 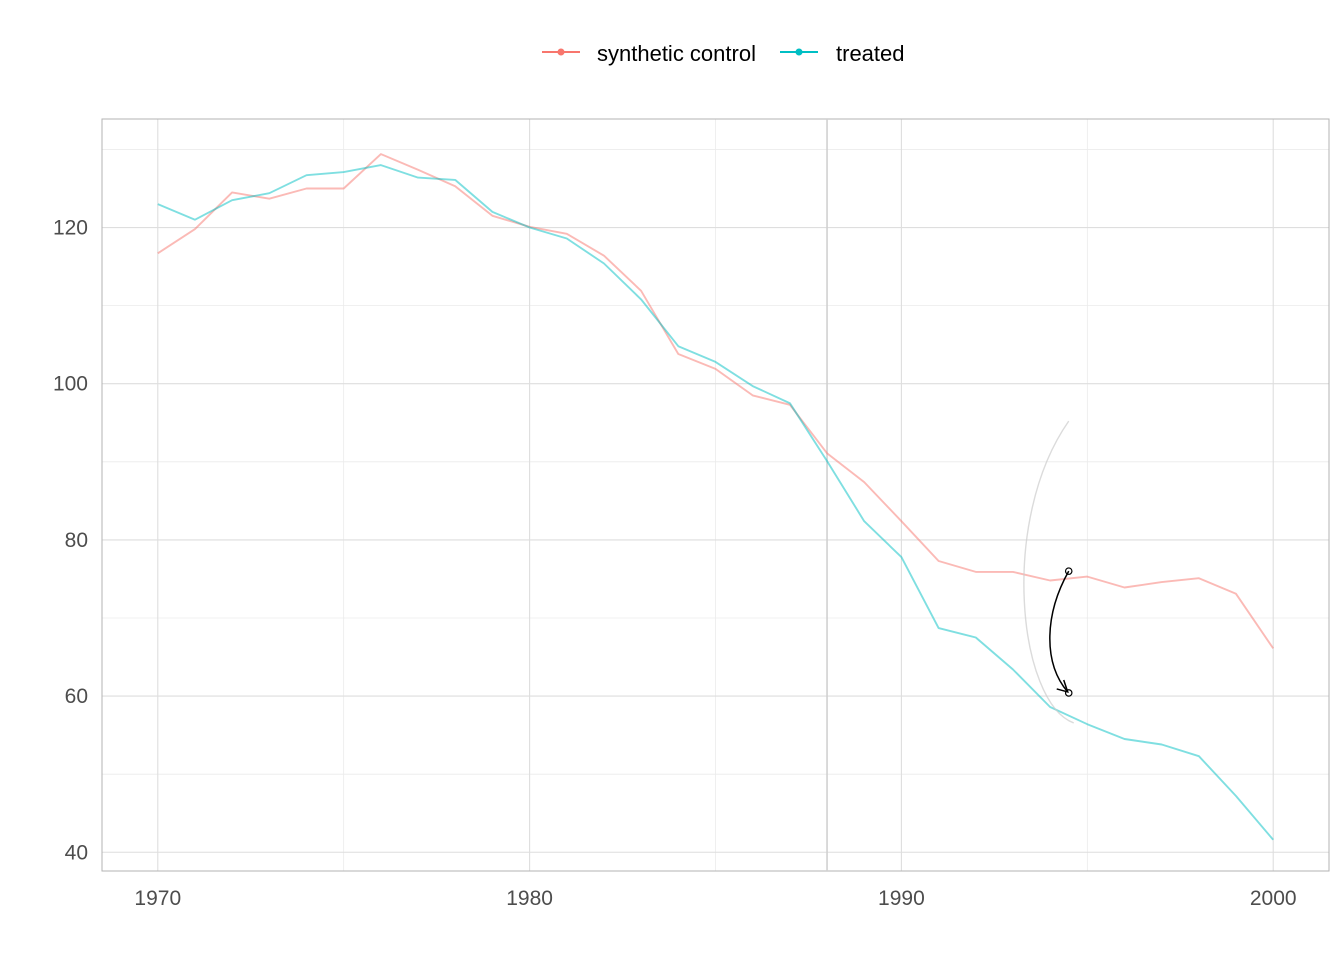 I want to click on x-tick-label-1980: 1980, so click(x=529, y=898).